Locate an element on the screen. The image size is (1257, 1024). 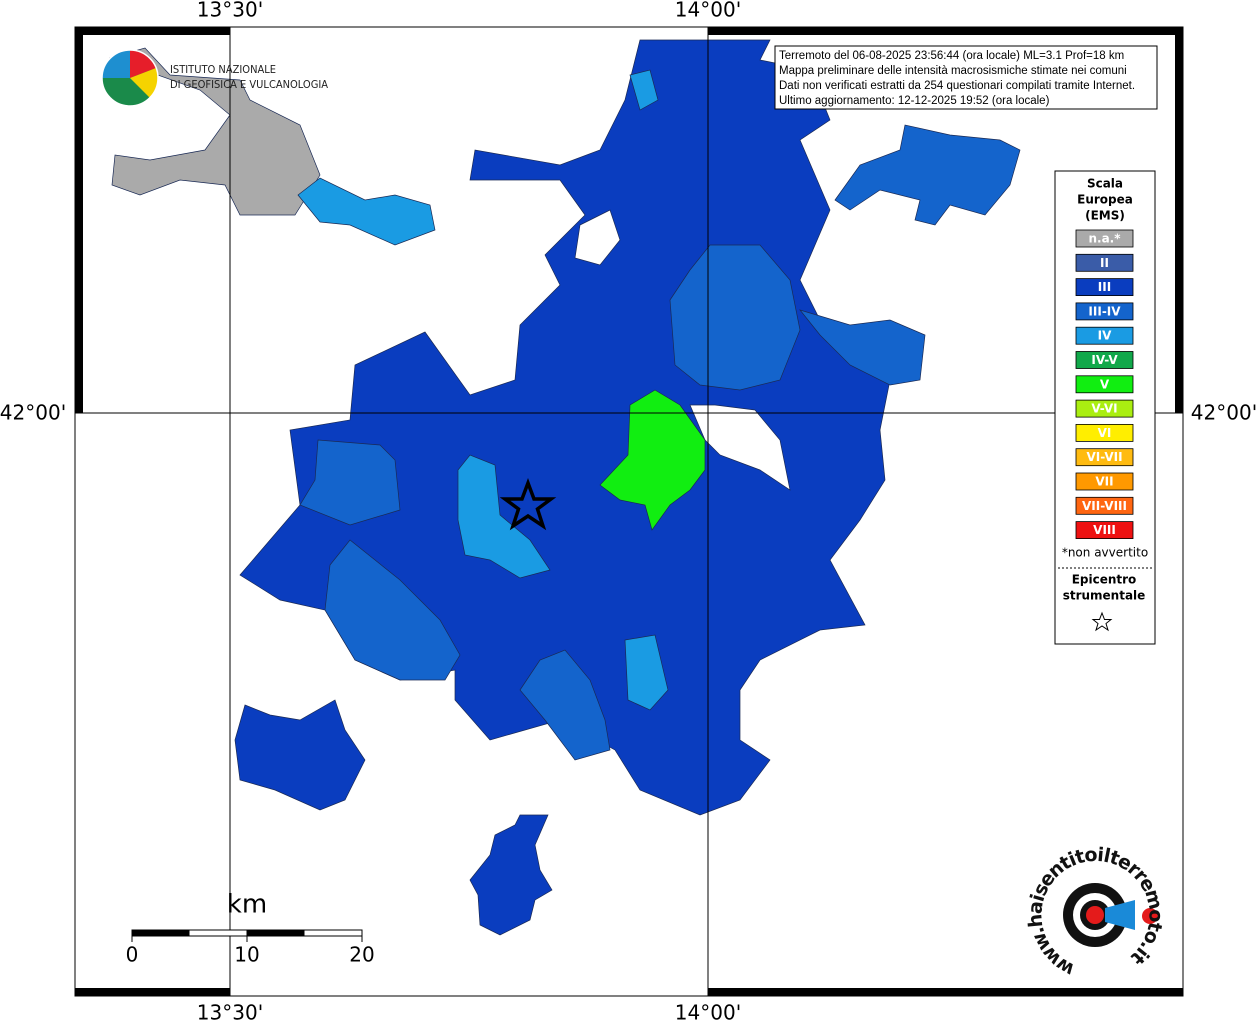
legend-label: VII-VIII is located at coordinates (1104, 506).